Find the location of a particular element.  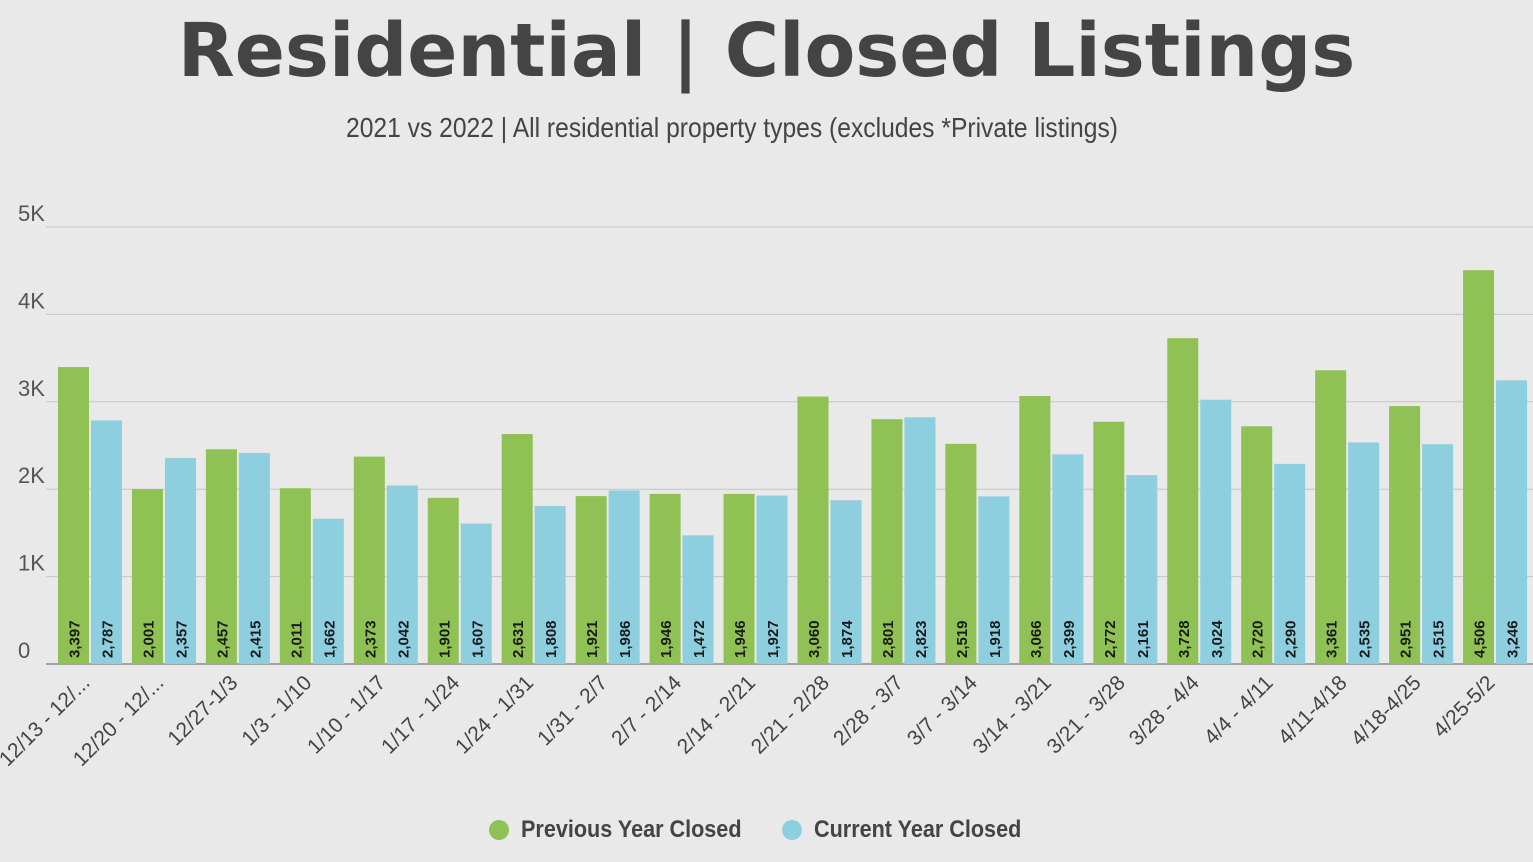

bar-value-label: 2,011 is located at coordinates (296, 639).